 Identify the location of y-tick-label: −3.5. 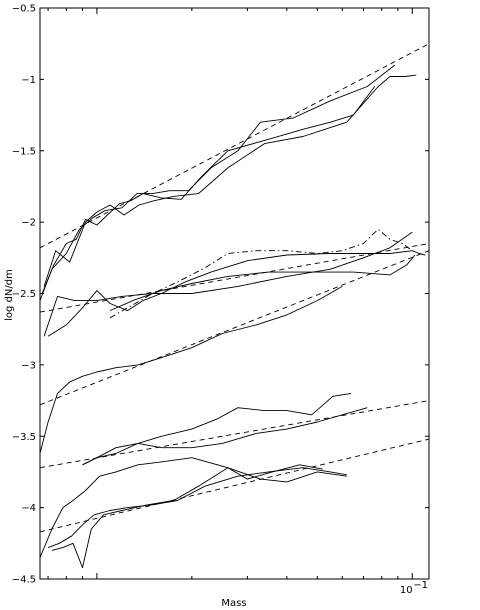
(24, 437).